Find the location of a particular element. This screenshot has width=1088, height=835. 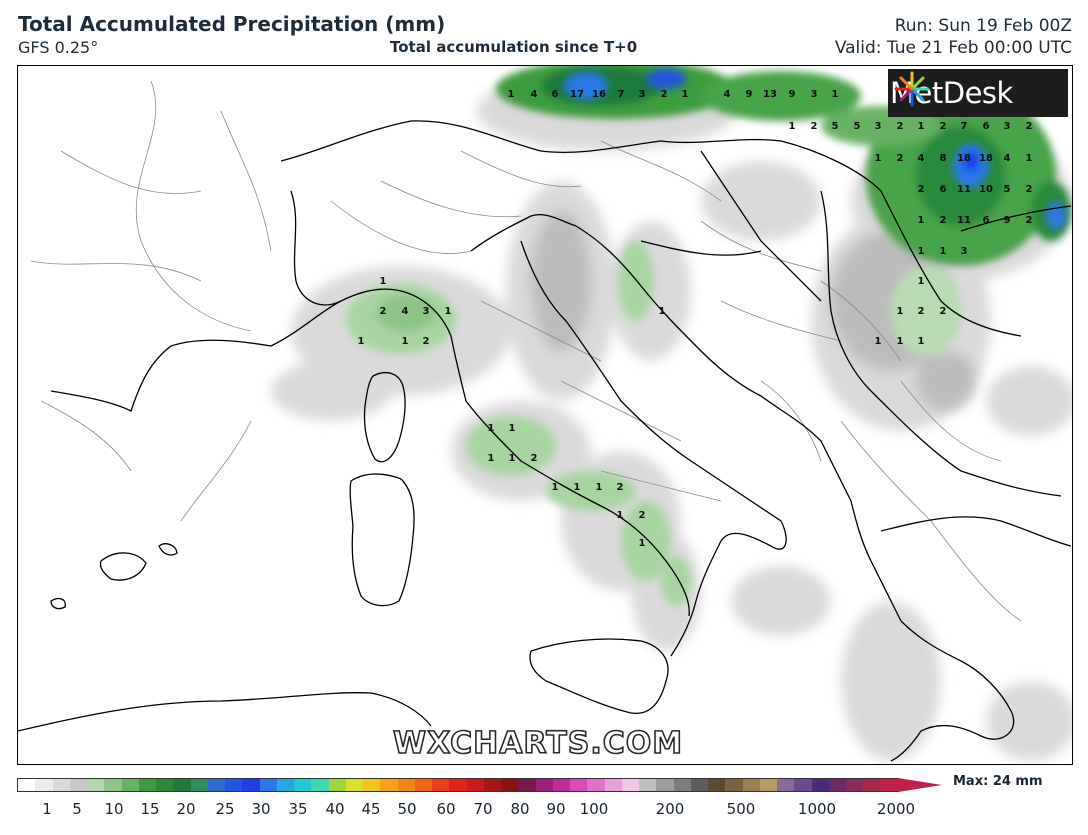

legend-tick-label: 50 is located at coordinates (407, 809).